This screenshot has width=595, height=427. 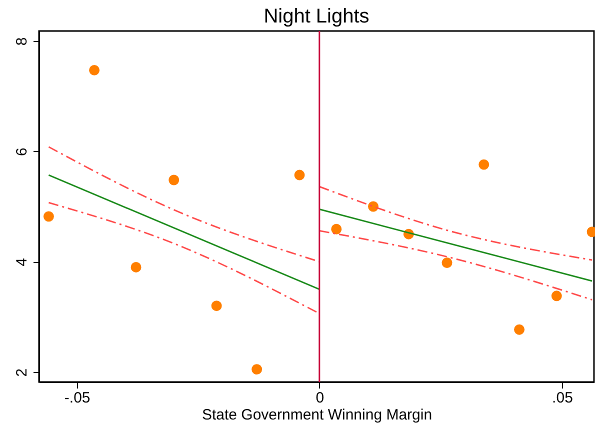 What do you see at coordinates (22, 152) in the screenshot?
I see `y-tick-label: 6` at bounding box center [22, 152].